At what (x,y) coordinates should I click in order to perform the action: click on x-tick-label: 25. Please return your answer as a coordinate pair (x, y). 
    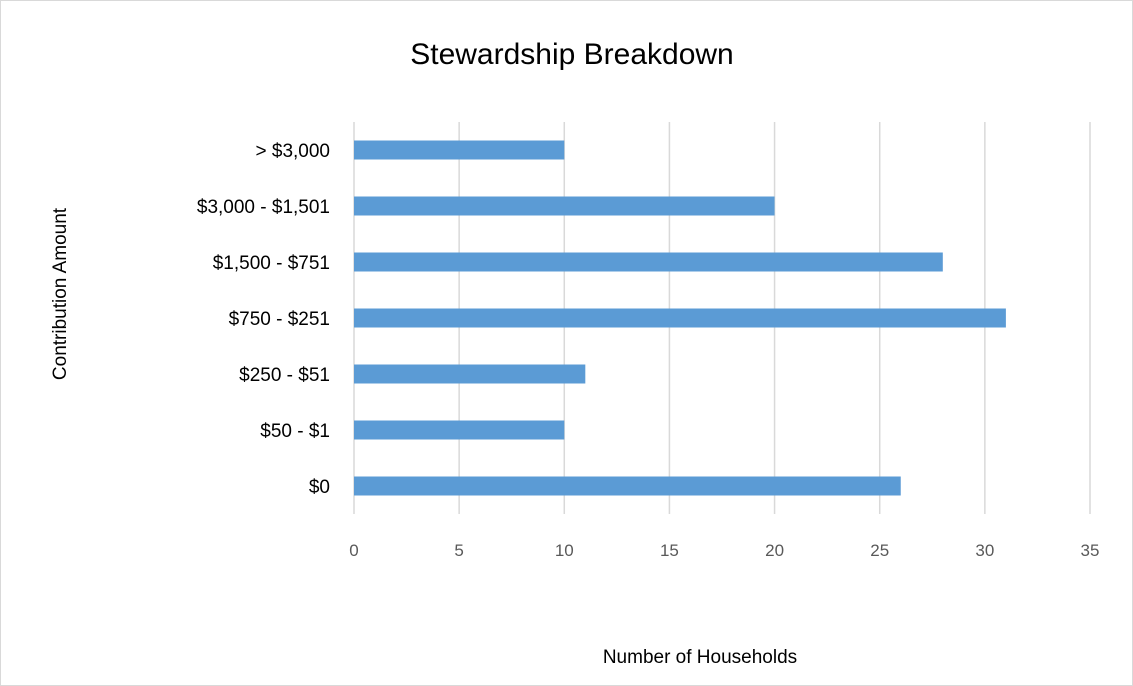
    Looking at the image, I should click on (879, 550).